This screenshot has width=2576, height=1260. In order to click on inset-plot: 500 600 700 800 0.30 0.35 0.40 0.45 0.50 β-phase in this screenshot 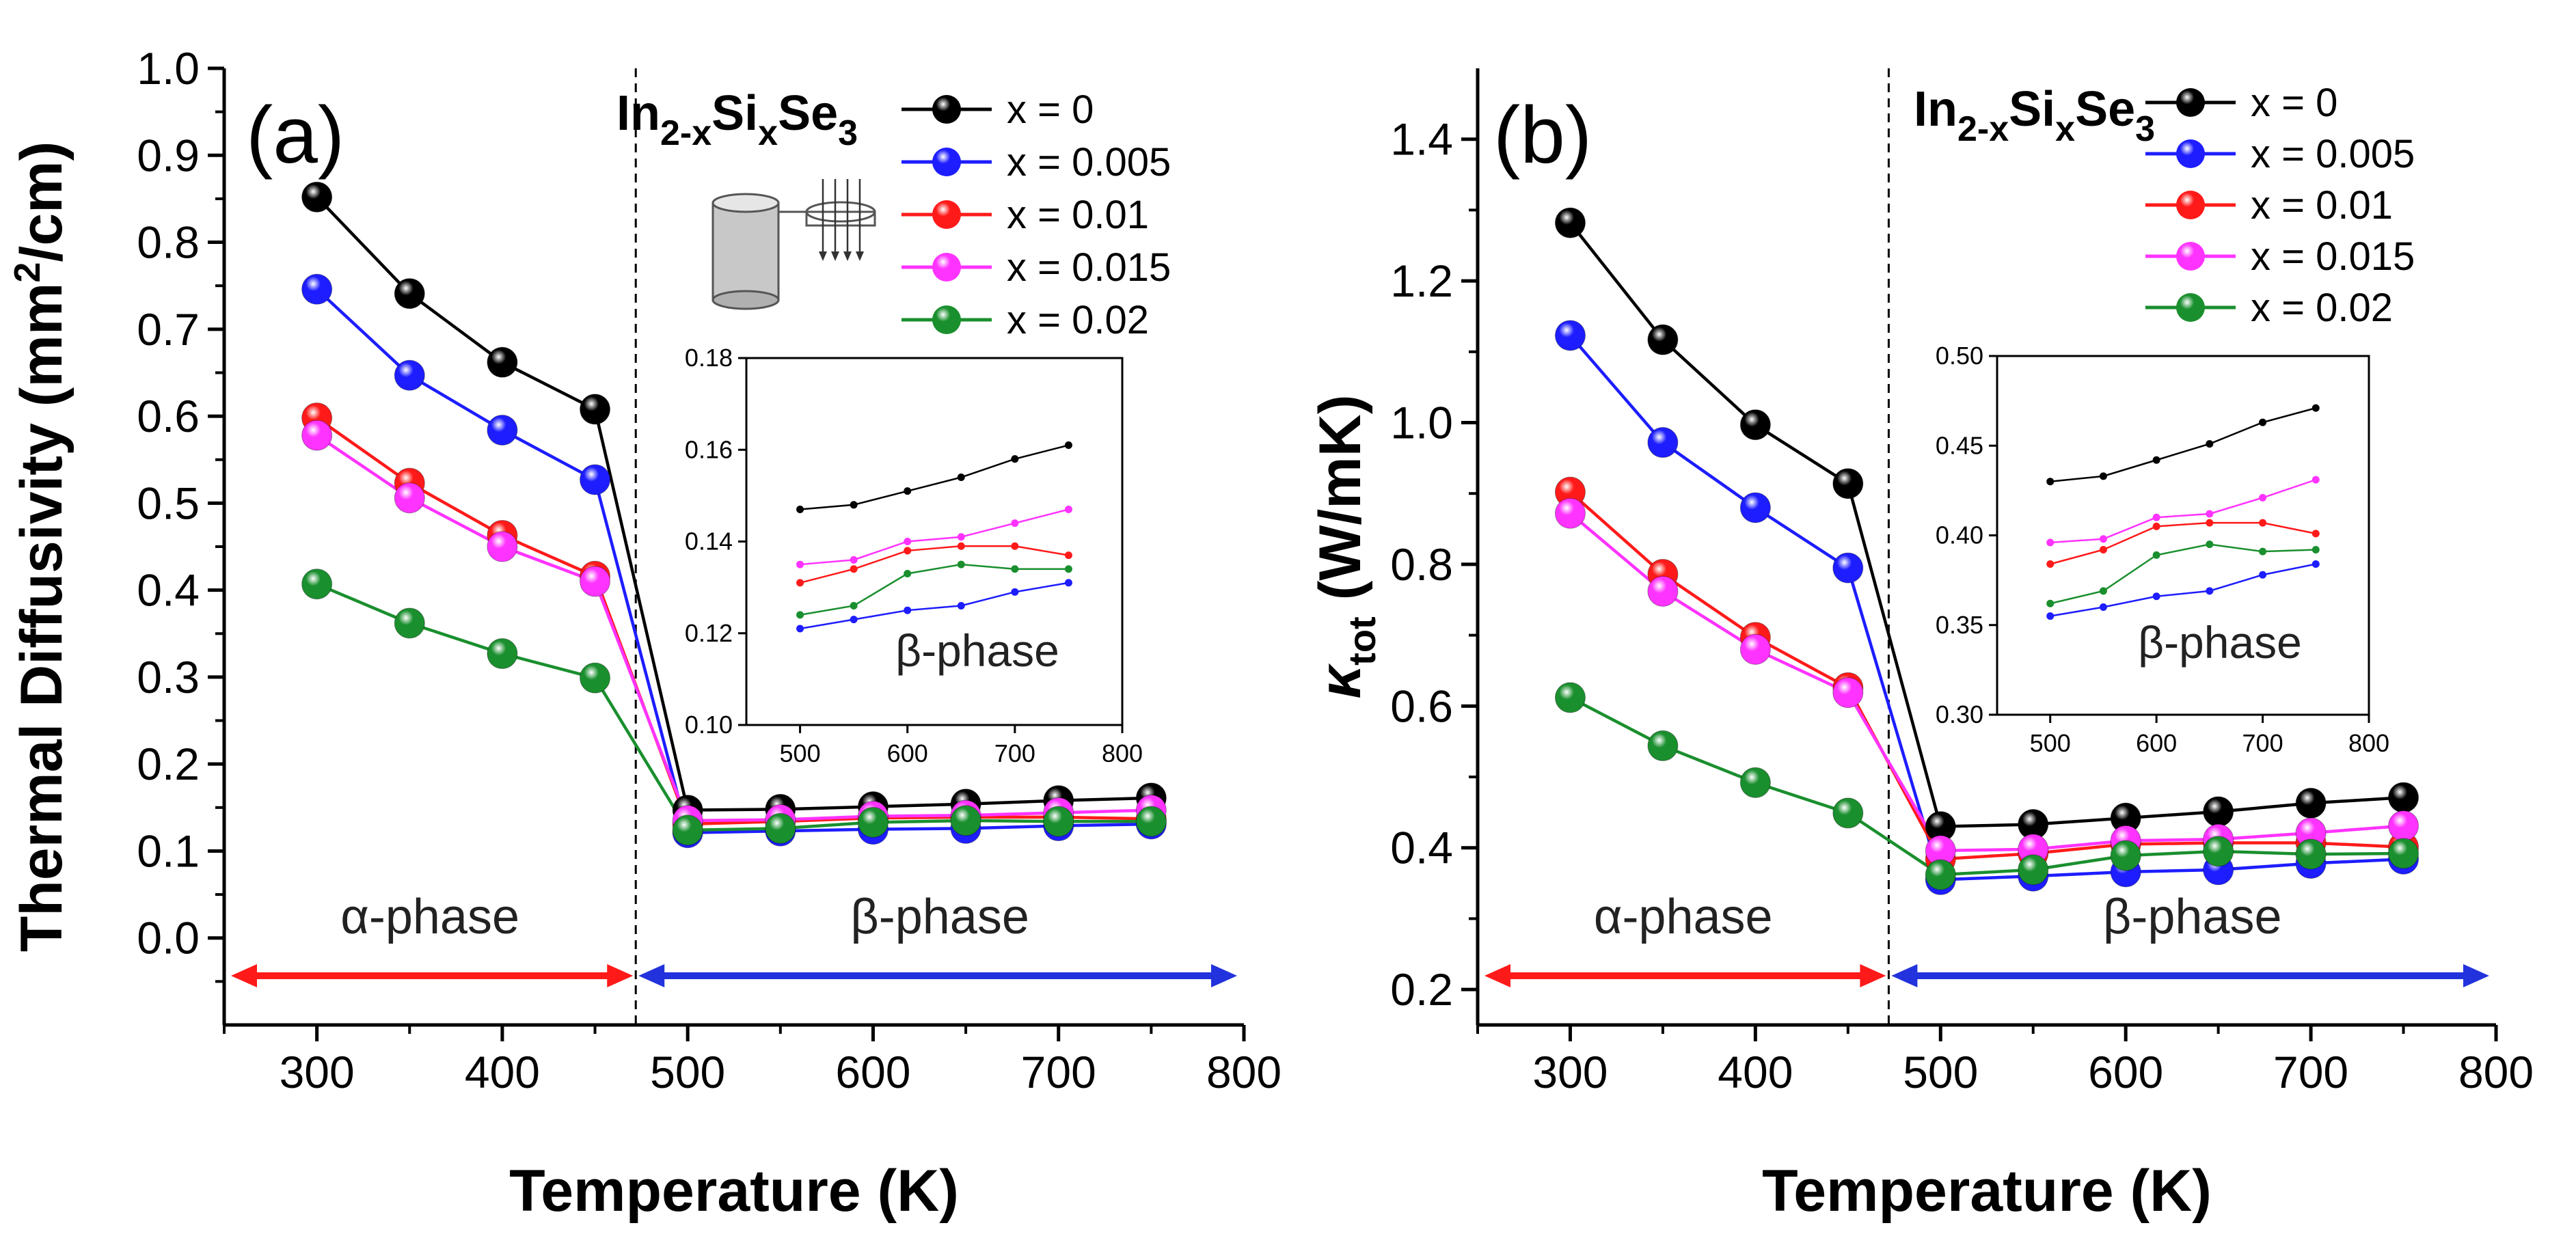, I will do `click(2162, 549)`.